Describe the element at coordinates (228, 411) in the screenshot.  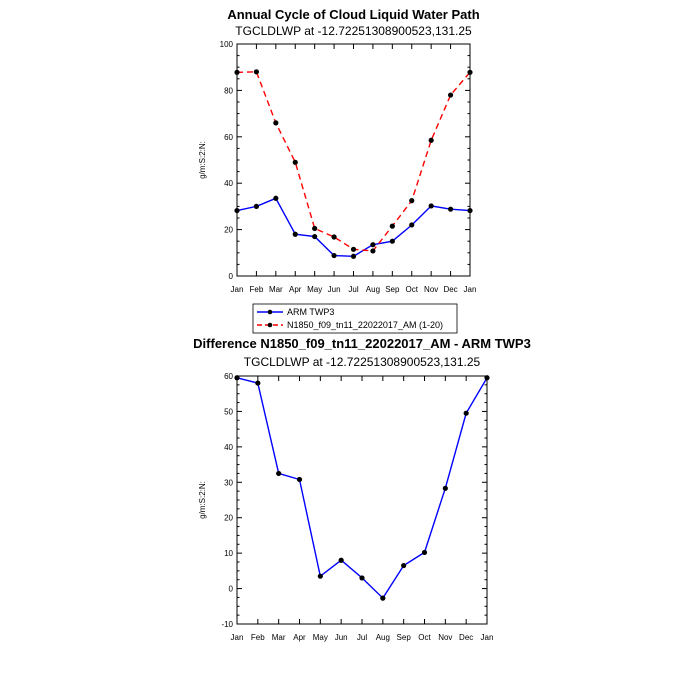
I see `y-tick-label: 50` at that location.